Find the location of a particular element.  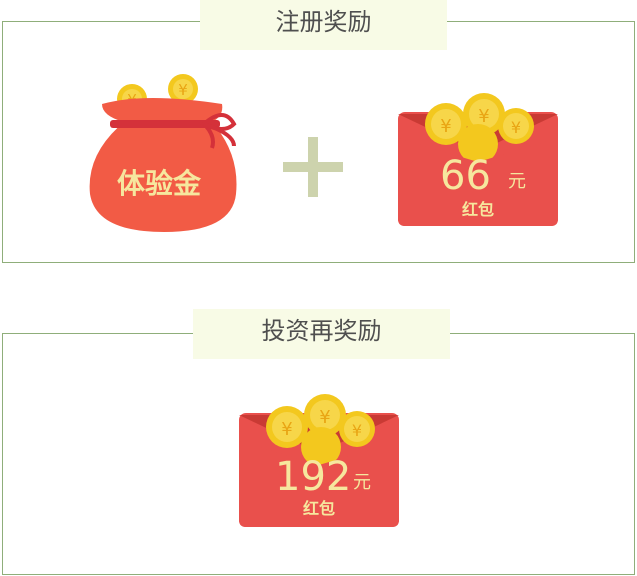

envelope-amount: 192 is located at coordinates (313, 477).